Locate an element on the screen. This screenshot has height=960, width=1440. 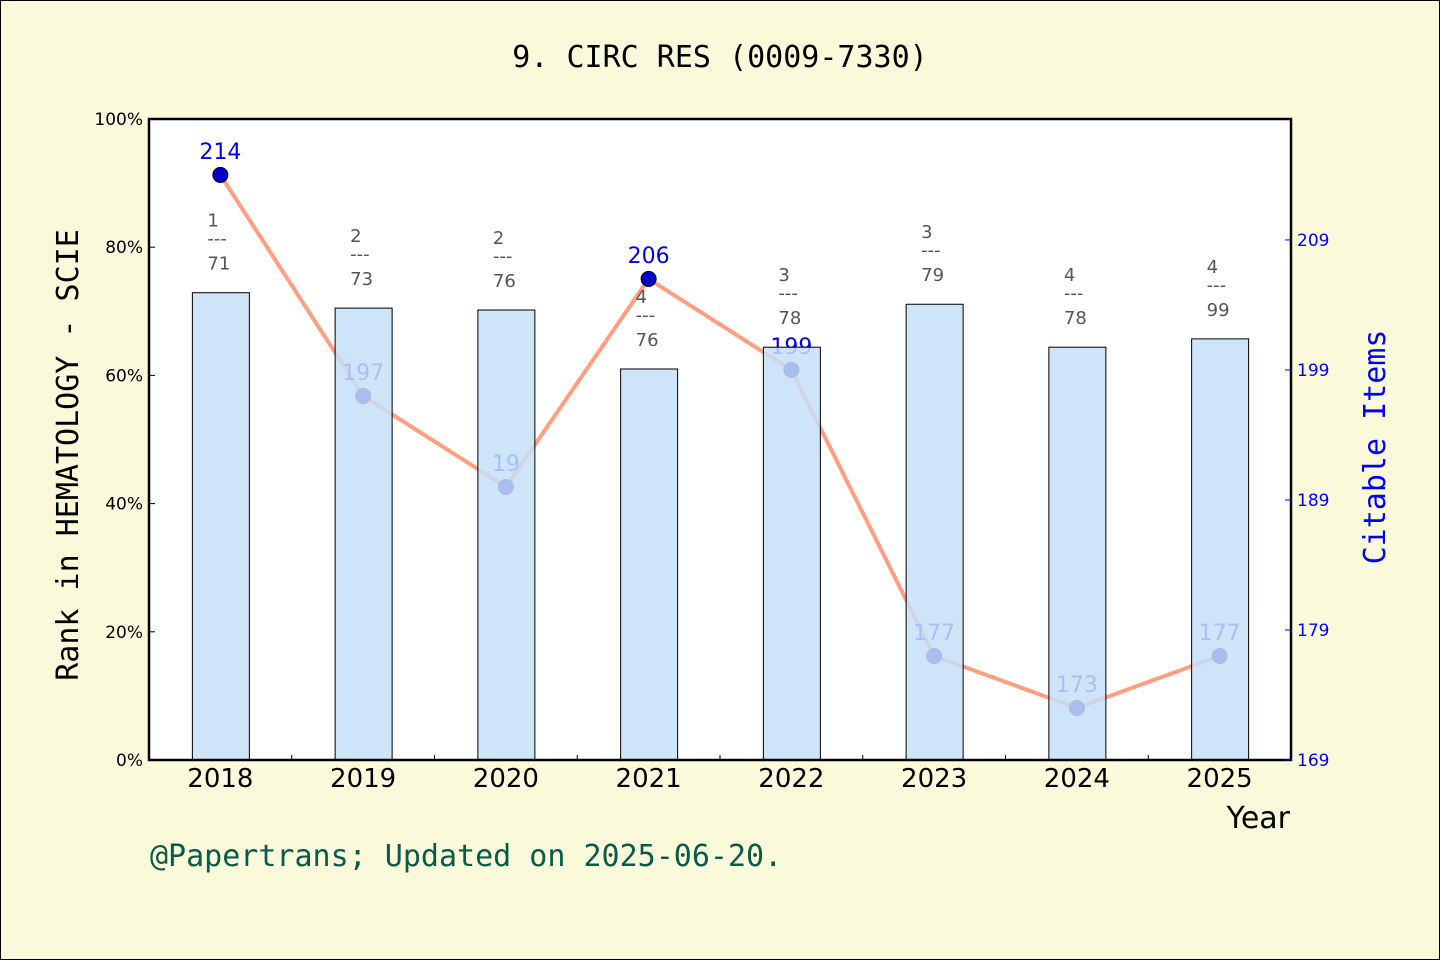
left-tick-label: 80% is located at coordinates (124, 248).